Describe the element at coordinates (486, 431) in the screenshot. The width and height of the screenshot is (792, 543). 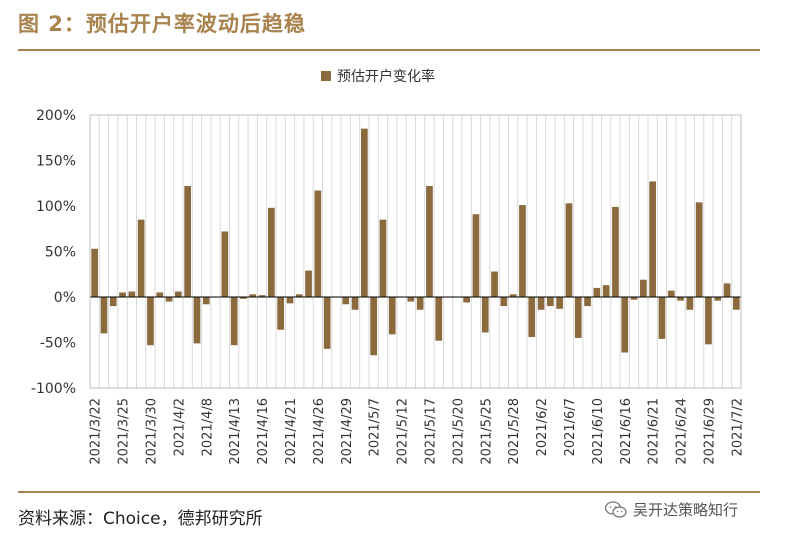
I see `x-tick-label: 2021/5/25` at that location.